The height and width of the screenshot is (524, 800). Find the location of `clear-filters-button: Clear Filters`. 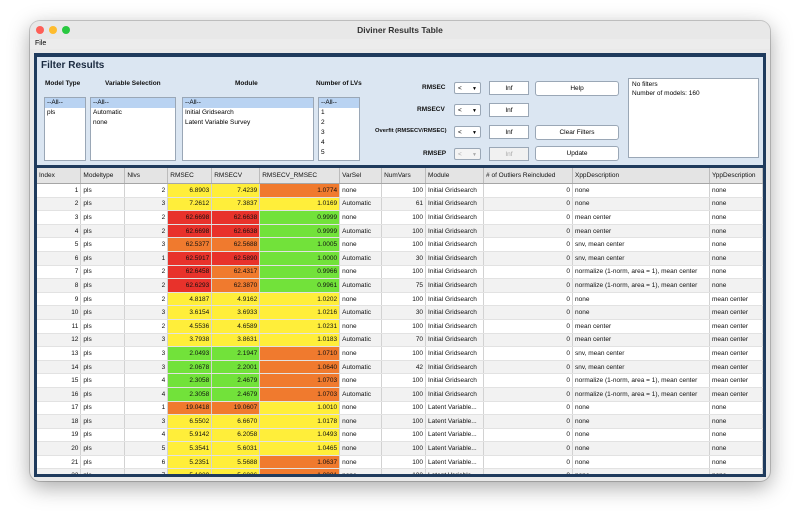

clear-filters-button: Clear Filters is located at coordinates (577, 132).